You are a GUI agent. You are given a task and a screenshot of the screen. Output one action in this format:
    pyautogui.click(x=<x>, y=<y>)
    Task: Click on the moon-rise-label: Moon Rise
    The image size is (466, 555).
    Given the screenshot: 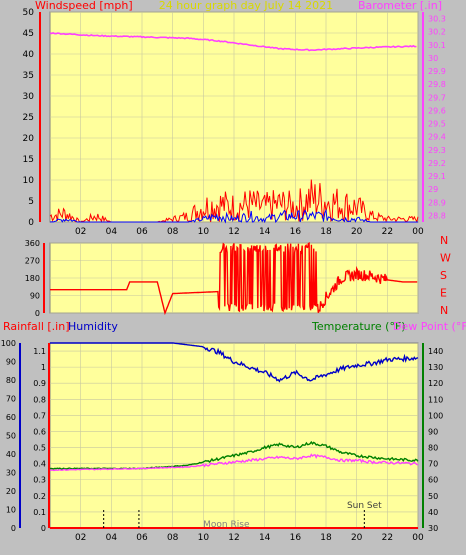 What is the action you would take?
    pyautogui.click(x=226, y=525)
    